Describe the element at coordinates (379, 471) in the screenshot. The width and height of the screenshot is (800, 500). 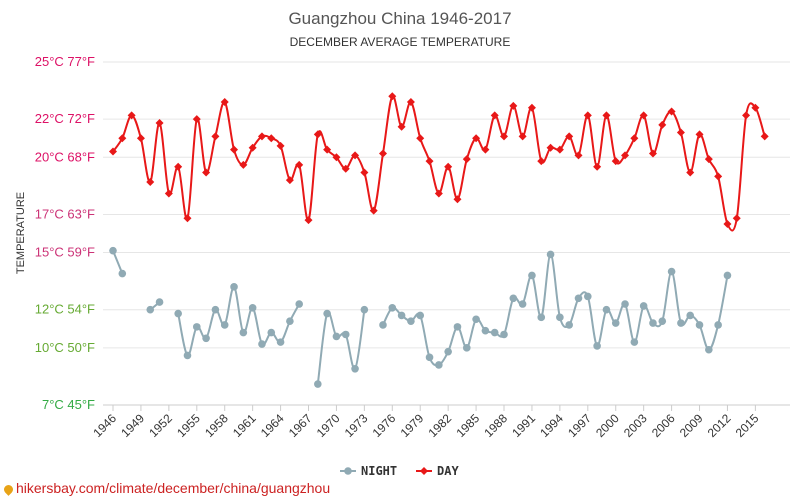
I see `legend-label-night: NIGHT` at that location.